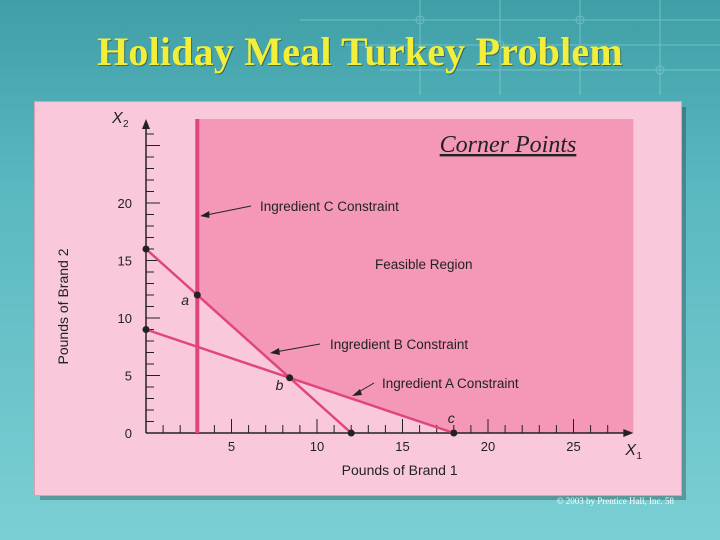 Image resolution: width=720 pixels, height=540 pixels. What do you see at coordinates (399, 344) in the screenshot?
I see `ingredient-b-label: Ingredient B Constraint` at bounding box center [399, 344].